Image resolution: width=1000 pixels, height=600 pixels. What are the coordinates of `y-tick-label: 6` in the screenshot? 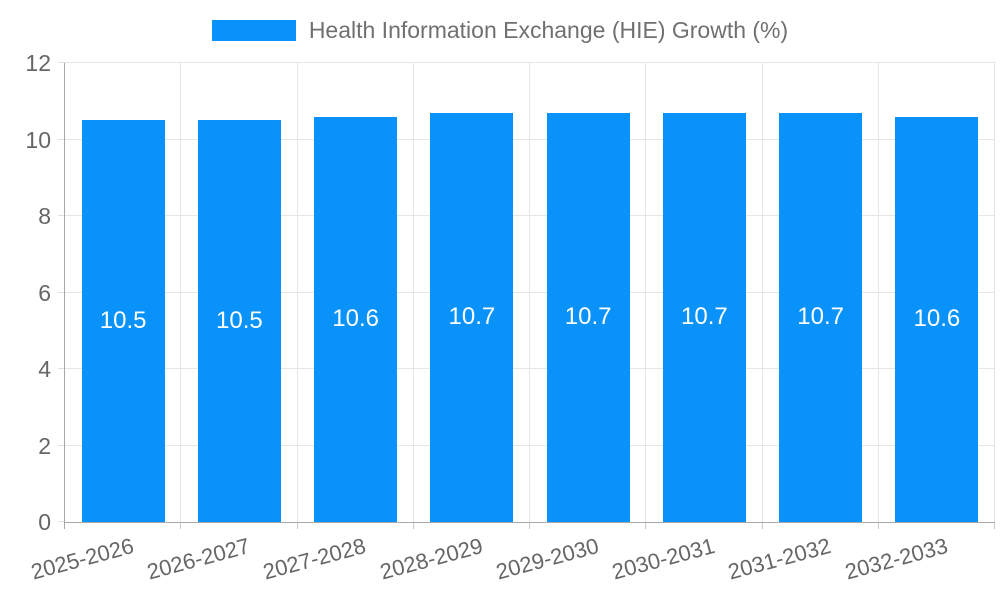 It's located at (44, 292).